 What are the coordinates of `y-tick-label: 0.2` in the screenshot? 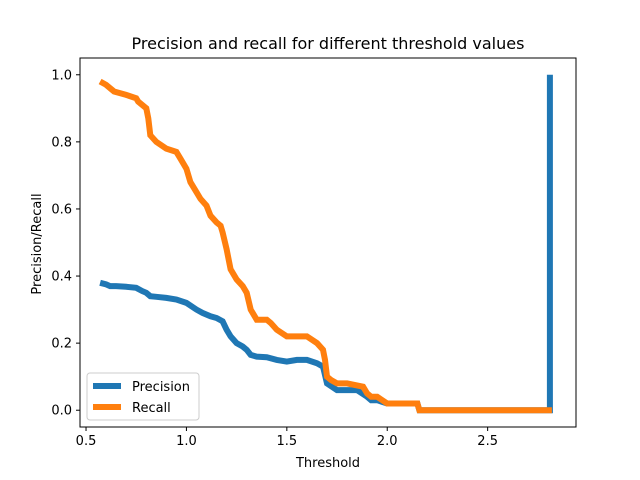 It's located at (61, 344).